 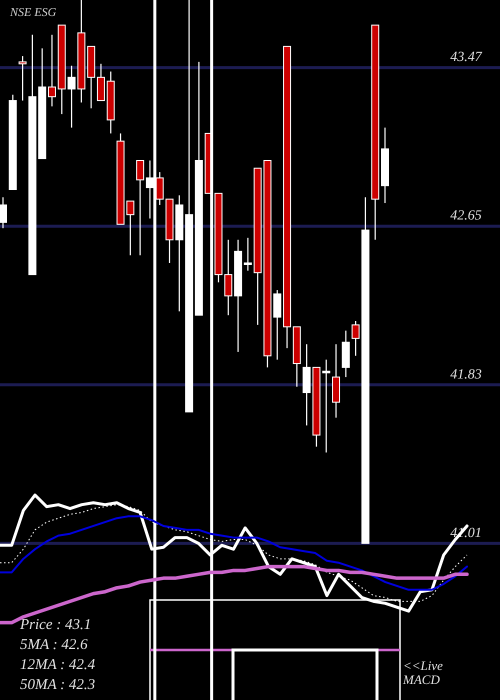 I want to click on annotation: 50MA : 42.3, so click(x=58, y=685).